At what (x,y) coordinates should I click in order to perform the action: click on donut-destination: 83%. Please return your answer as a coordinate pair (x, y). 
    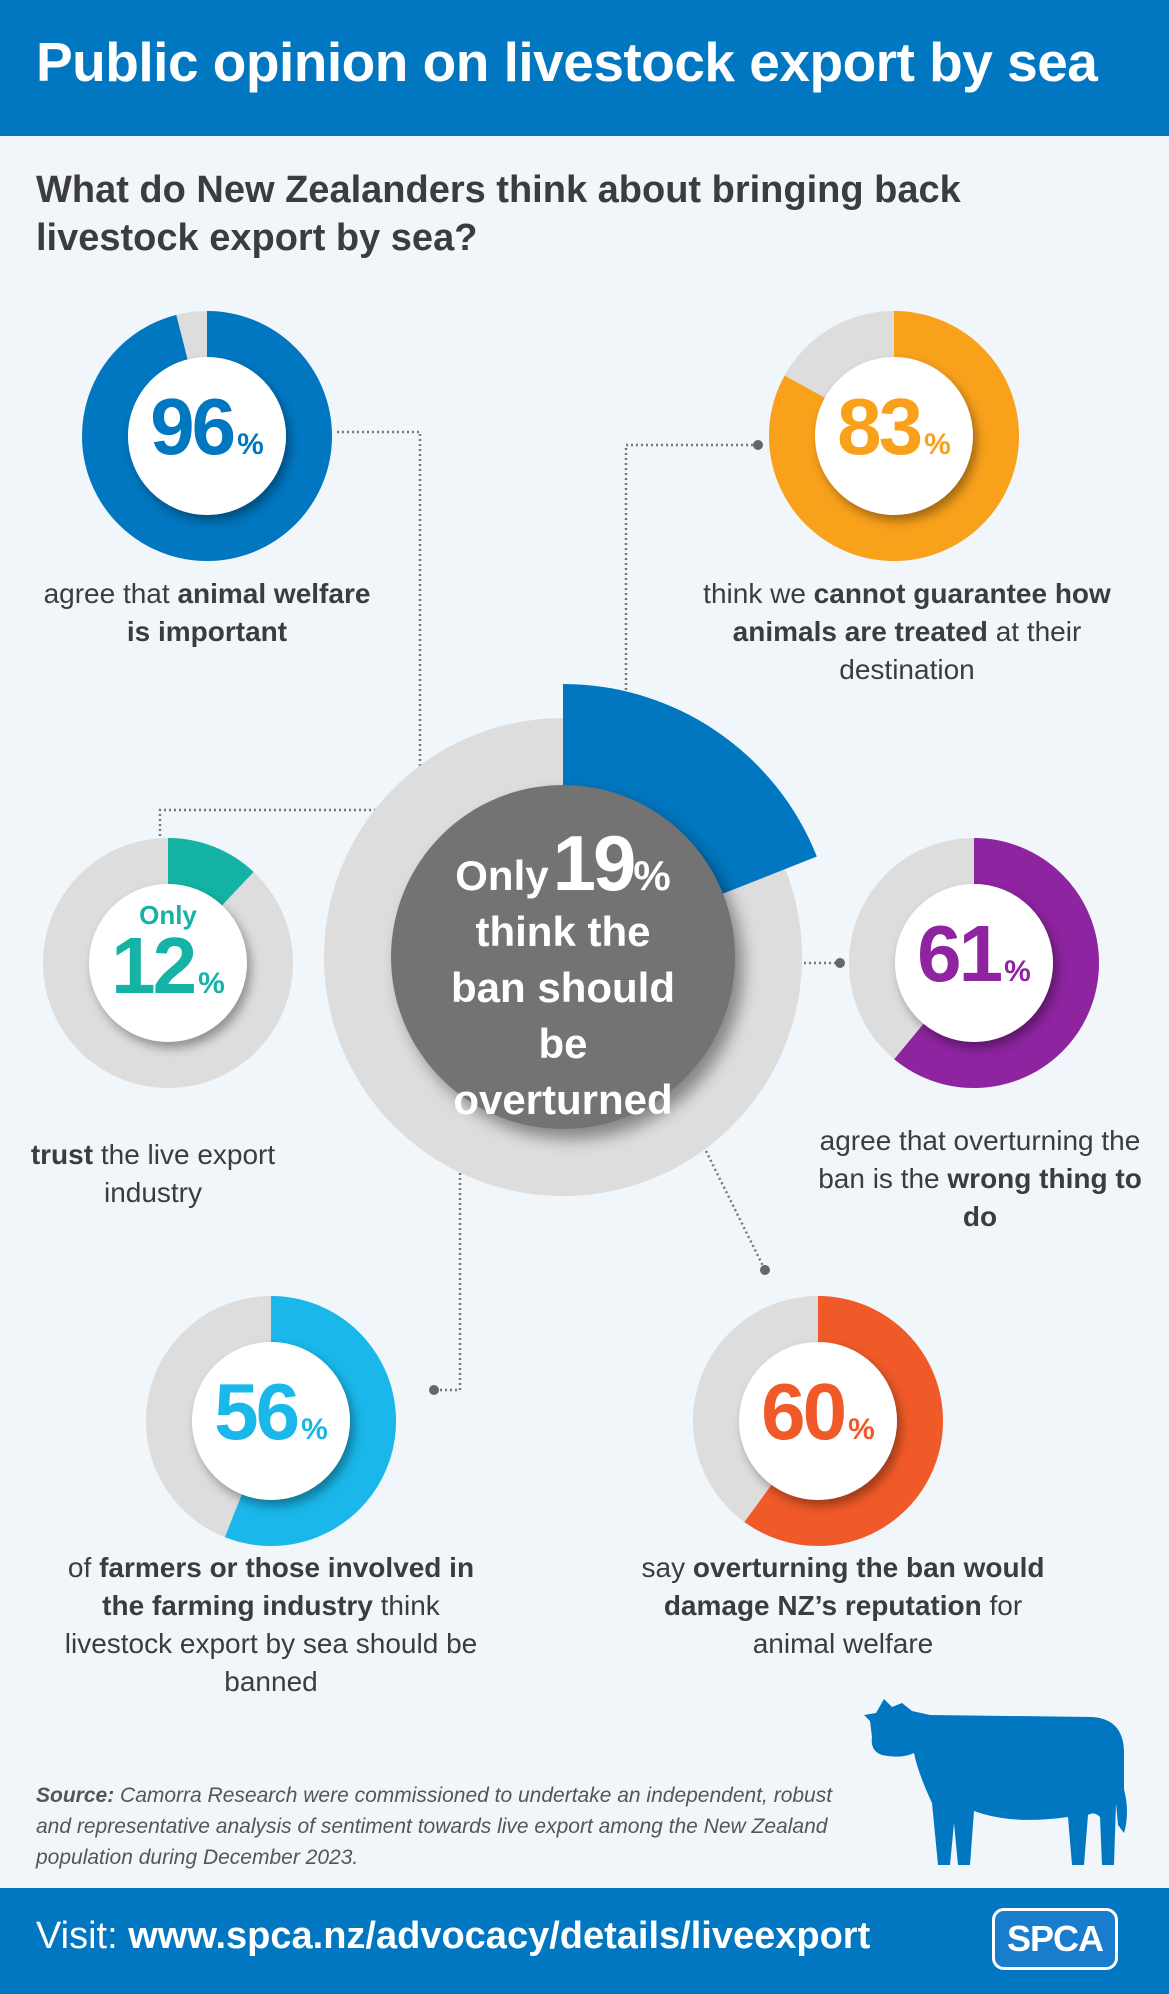
    Looking at the image, I should click on (894, 436).